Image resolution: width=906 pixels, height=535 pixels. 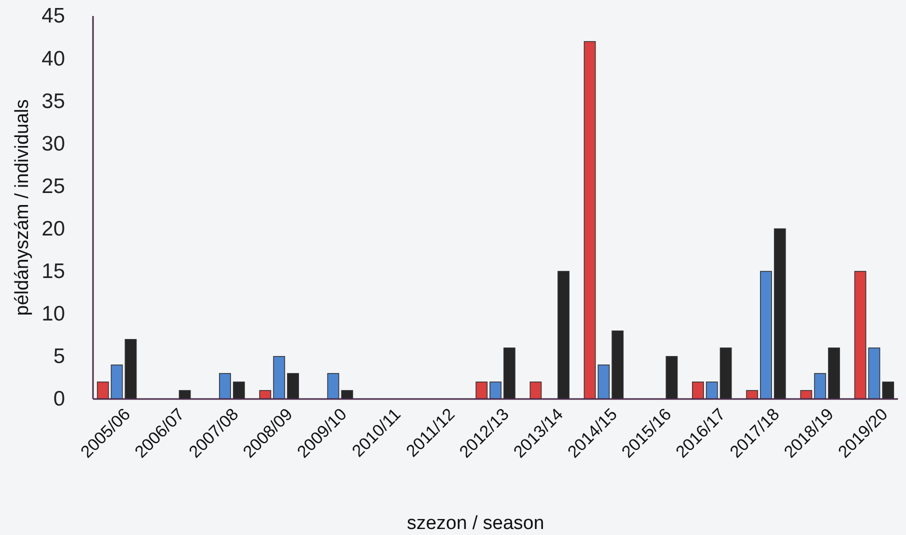 I want to click on y-tick-label: 45, so click(x=53, y=16).